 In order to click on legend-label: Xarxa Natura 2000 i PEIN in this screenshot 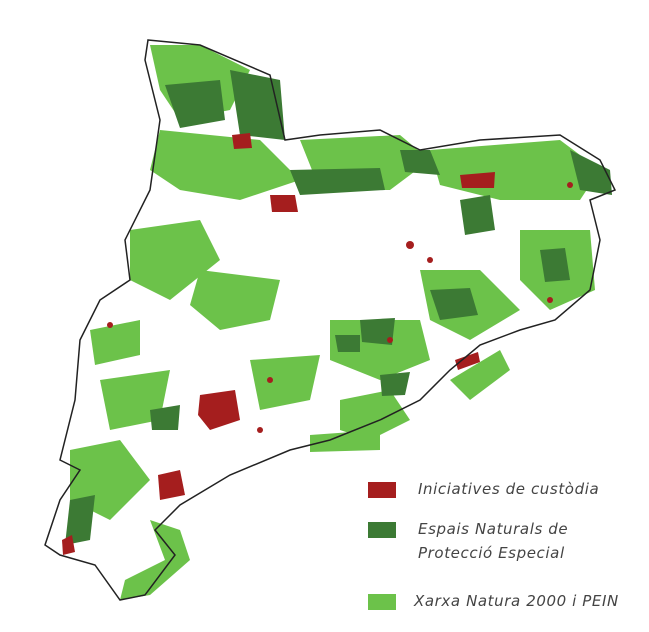, I will do `click(516, 601)`.